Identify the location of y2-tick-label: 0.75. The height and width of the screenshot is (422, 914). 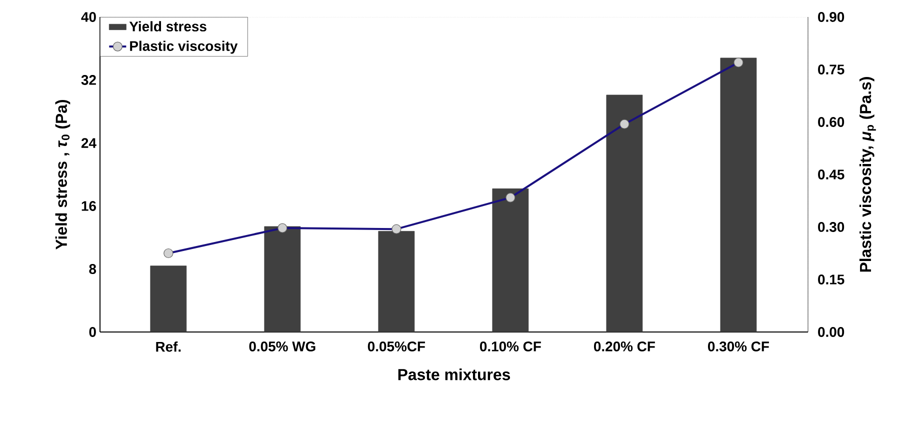
(831, 69).